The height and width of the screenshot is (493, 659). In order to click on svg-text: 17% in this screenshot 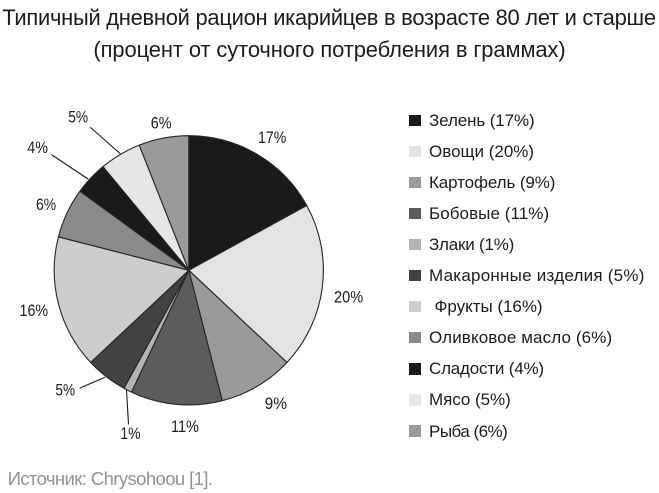, I will do `click(272, 138)`.